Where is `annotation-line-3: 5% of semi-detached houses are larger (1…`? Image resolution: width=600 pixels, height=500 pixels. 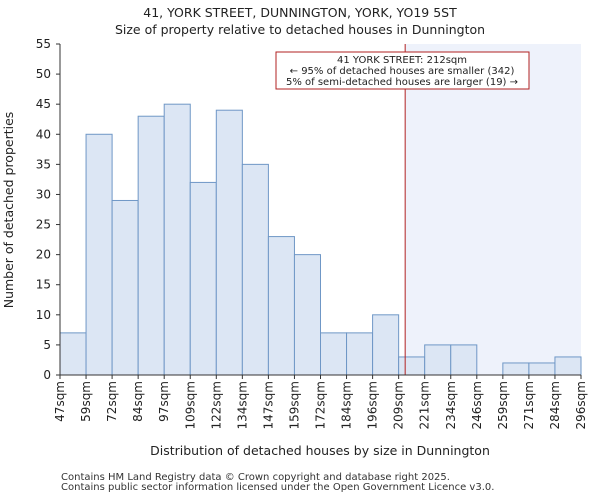
annotation-line-3: 5% of semi-detached houses are larger (1… is located at coordinates (402, 82).